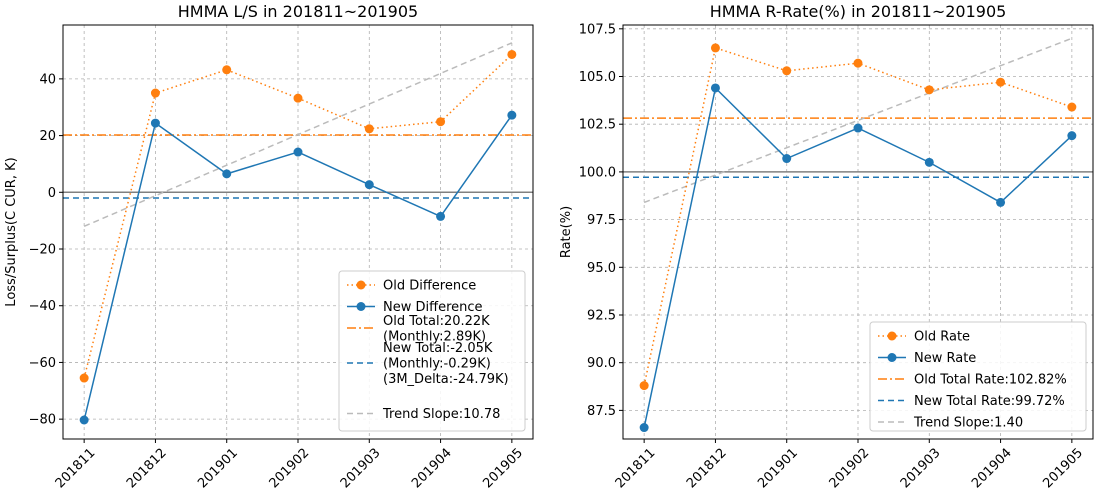 The image size is (1100, 500). What do you see at coordinates (968, 423) in the screenshot?
I see `legend-label: Trend Slope:1.40` at bounding box center [968, 423].